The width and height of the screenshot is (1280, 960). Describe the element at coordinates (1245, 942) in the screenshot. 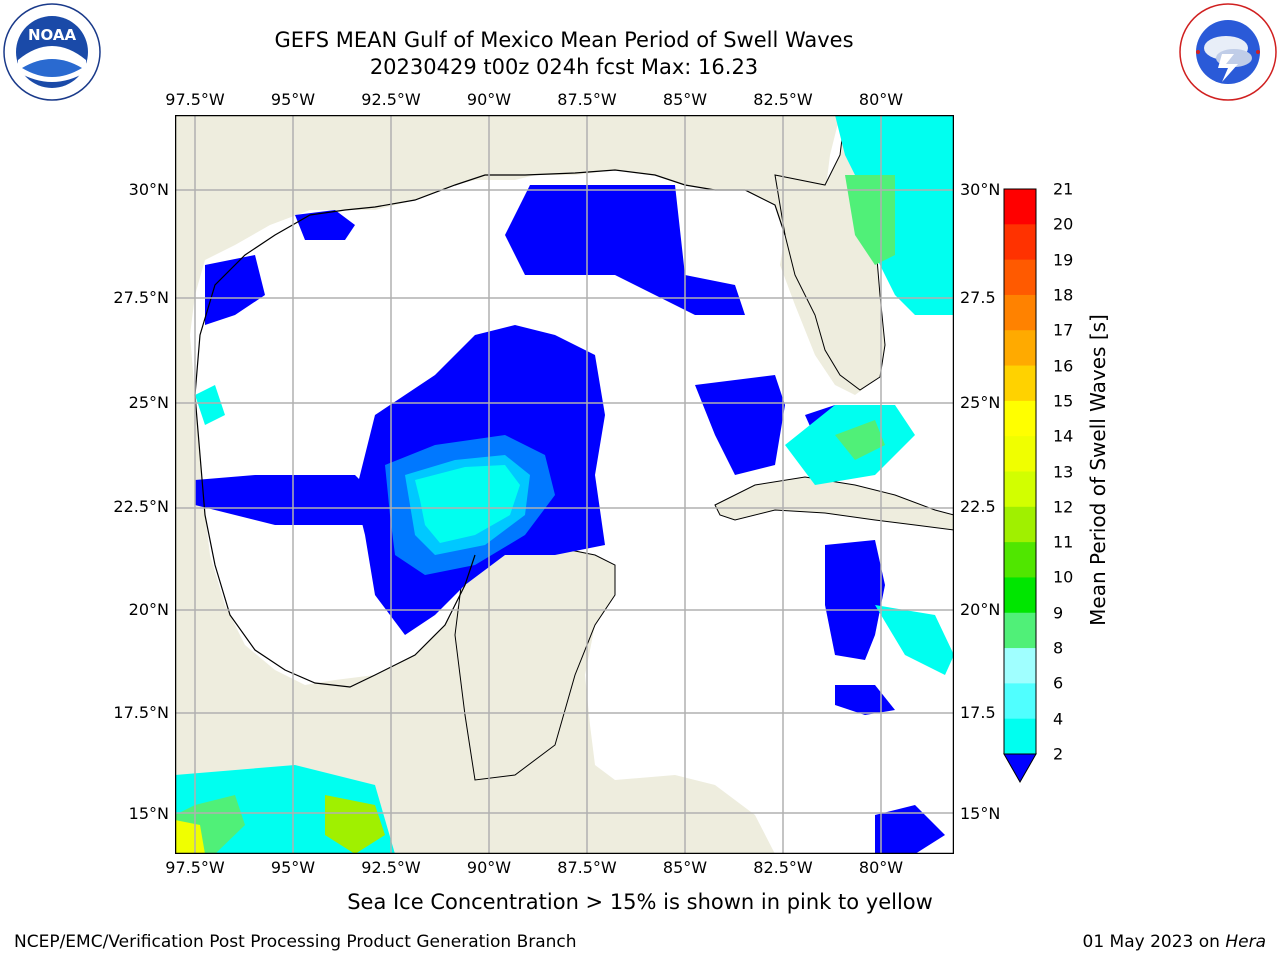

I see `footer-system: Hera` at that location.